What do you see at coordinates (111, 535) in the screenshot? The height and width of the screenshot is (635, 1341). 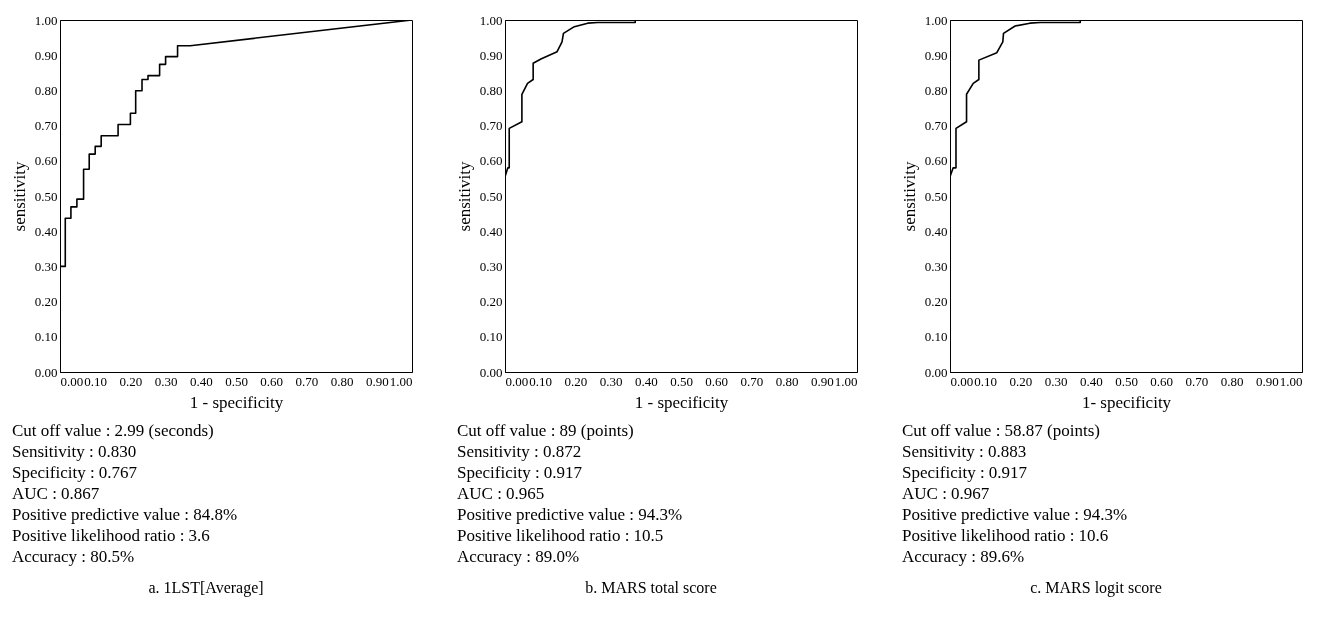 I see `text: Positive likelihood ratio : 3.6` at bounding box center [111, 535].